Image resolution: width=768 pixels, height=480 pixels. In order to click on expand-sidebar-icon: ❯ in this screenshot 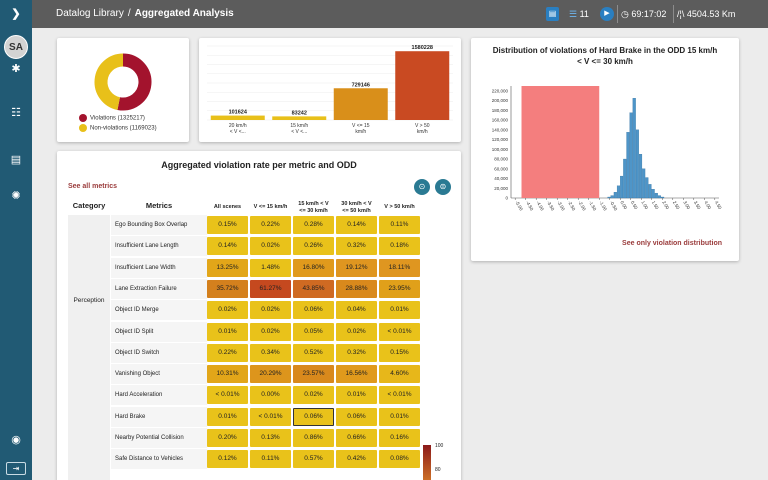, I will do `click(16, 14)`.